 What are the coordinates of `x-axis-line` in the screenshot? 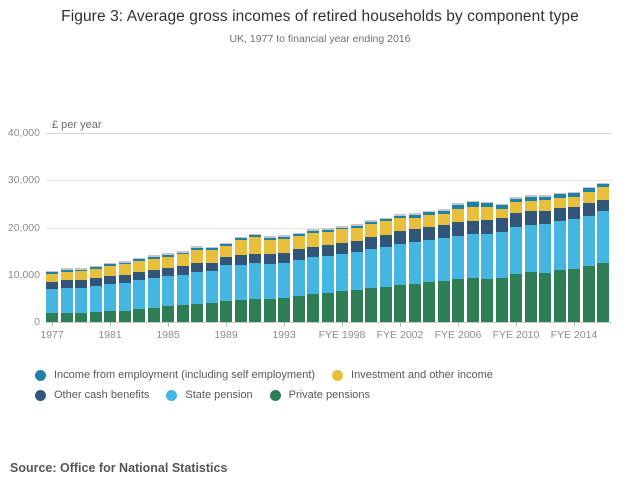 It's located at (329, 322).